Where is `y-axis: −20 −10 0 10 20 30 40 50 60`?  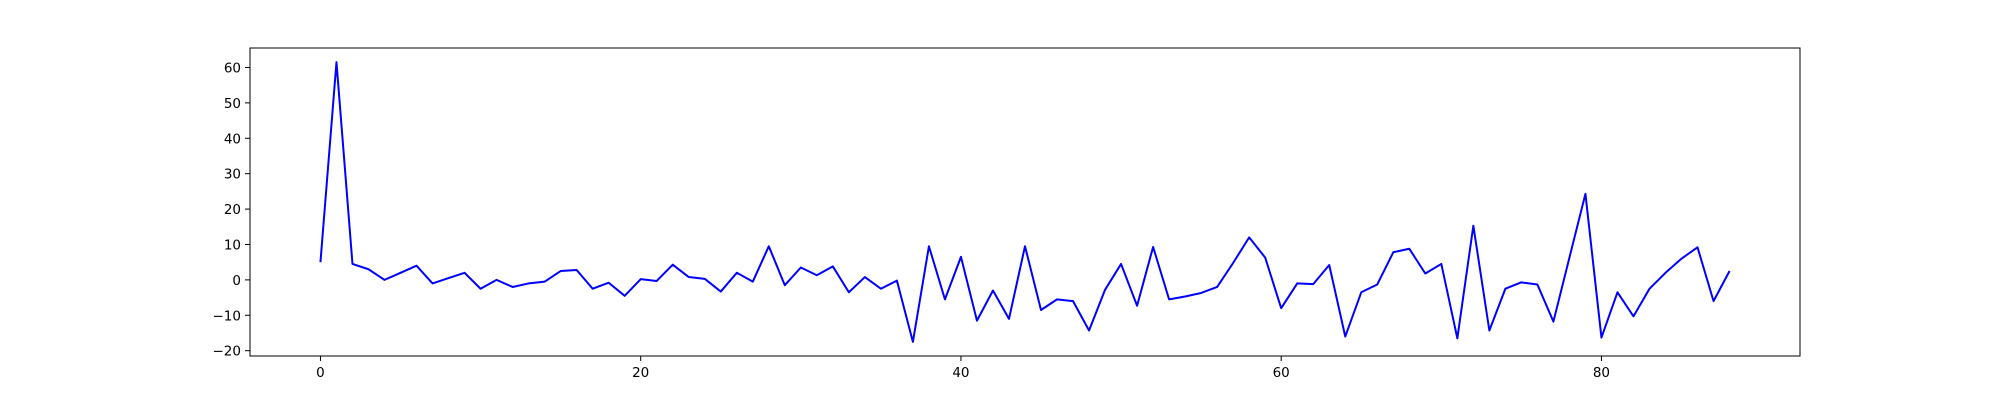 y-axis: −20 −10 0 10 20 30 40 50 60 is located at coordinates (231, 210).